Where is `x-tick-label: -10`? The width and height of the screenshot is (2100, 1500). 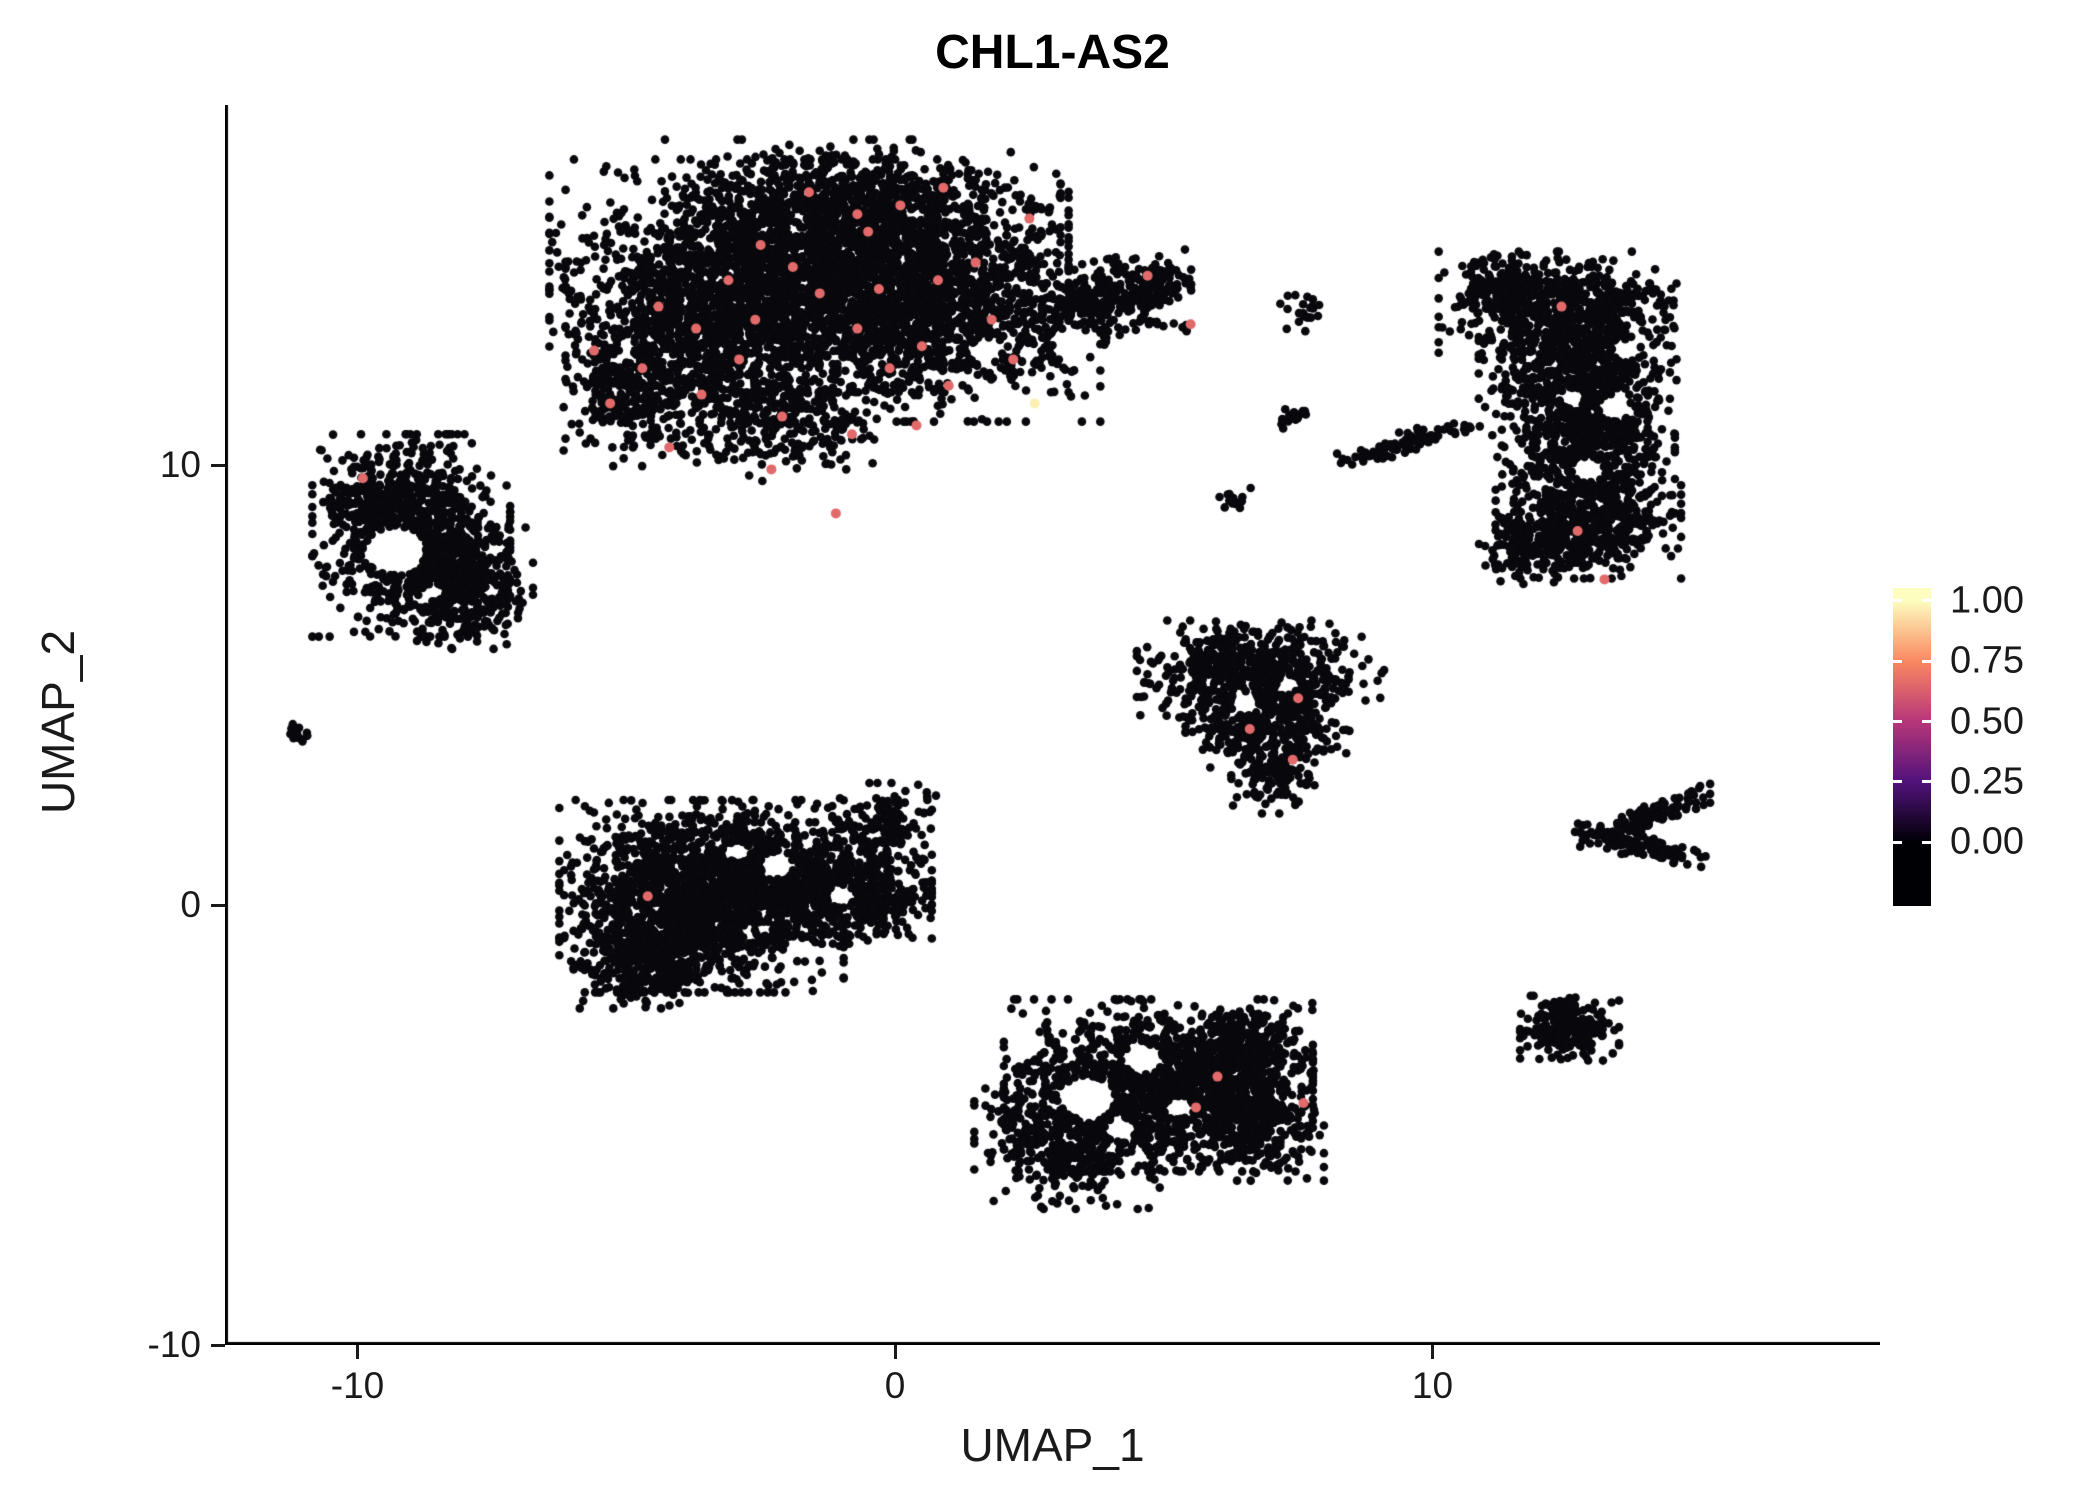
x-tick-label: -10 is located at coordinates (357, 1385).